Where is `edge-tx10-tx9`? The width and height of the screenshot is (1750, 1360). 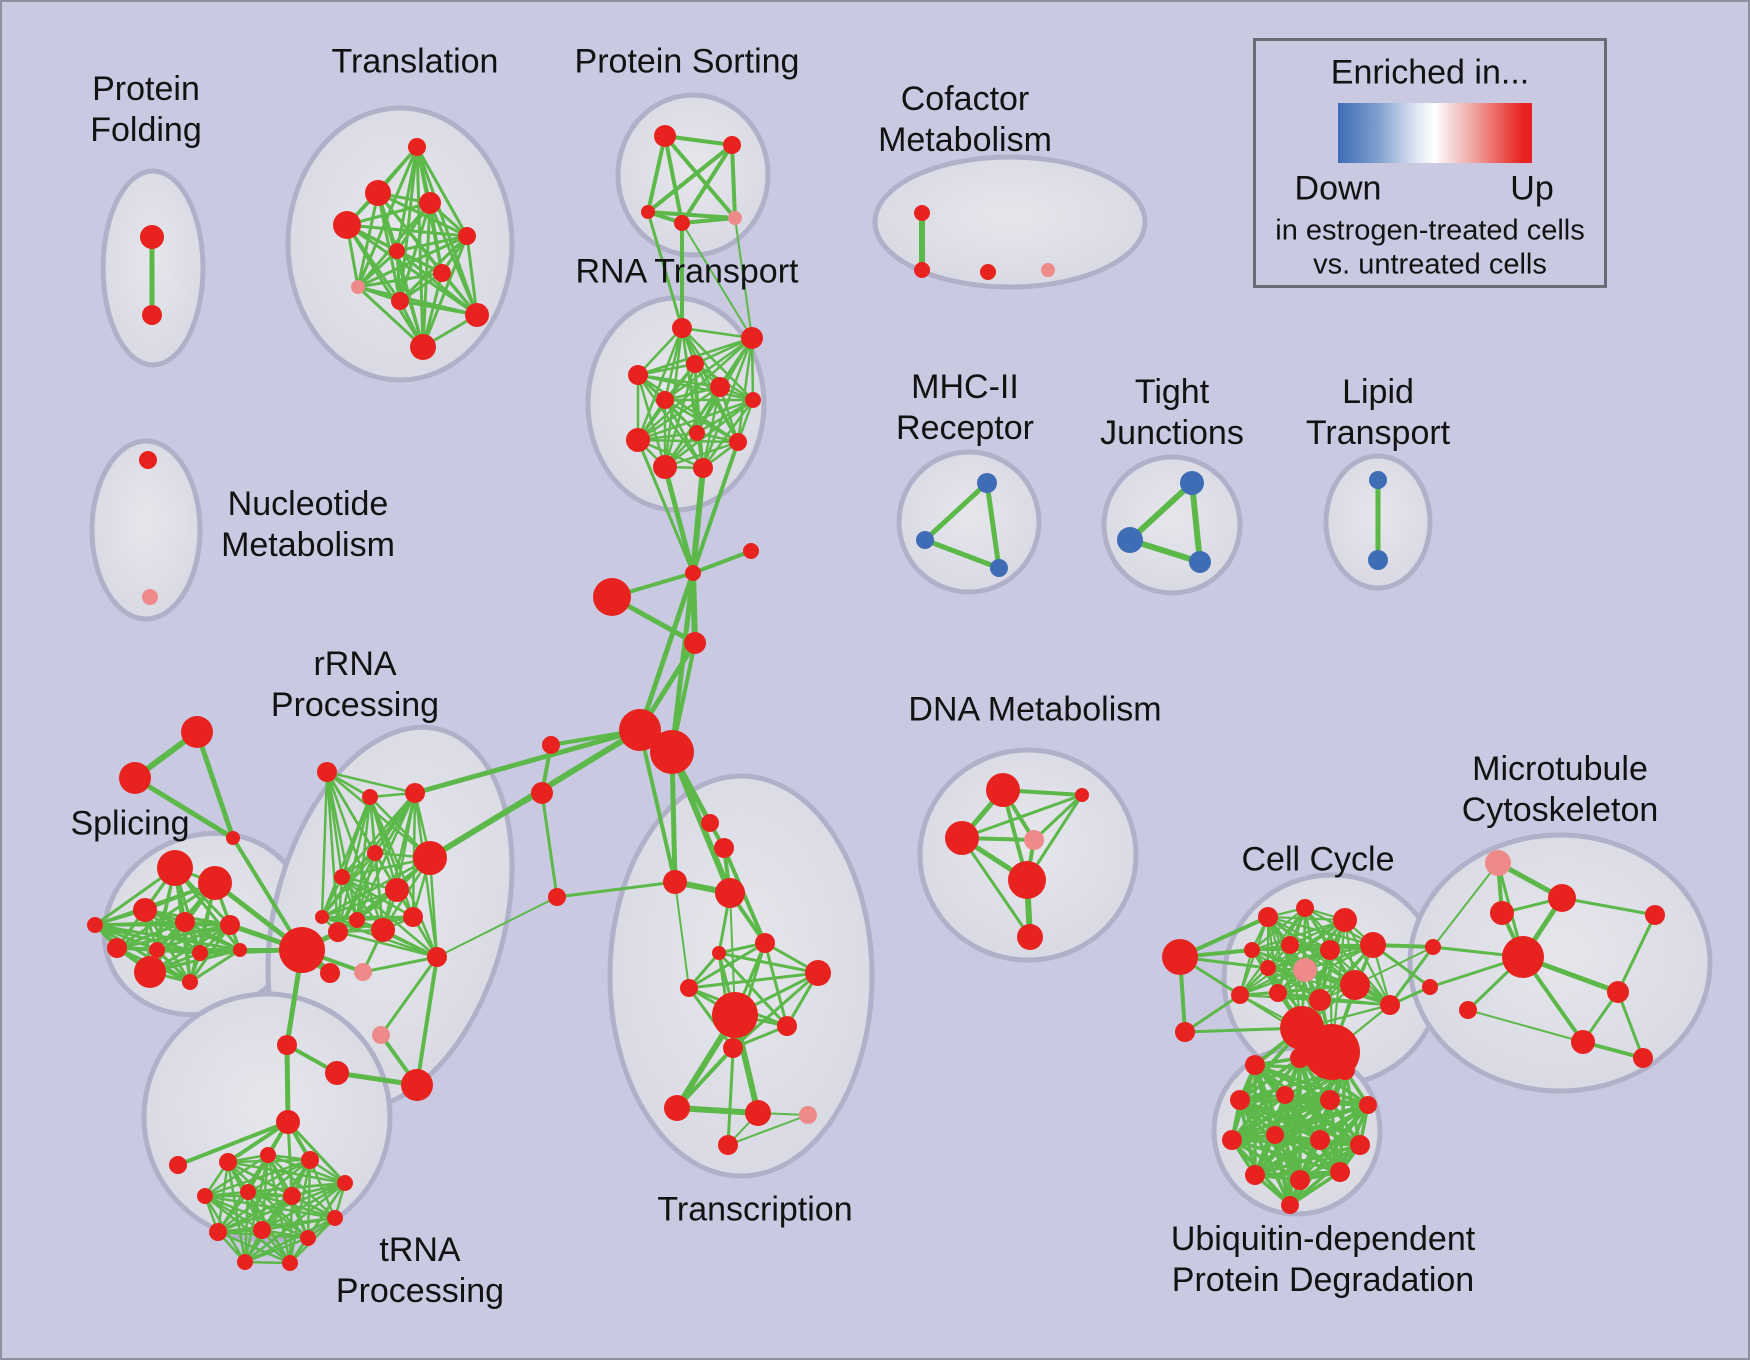 edge-tx10-tx9 is located at coordinates (705, 1078).